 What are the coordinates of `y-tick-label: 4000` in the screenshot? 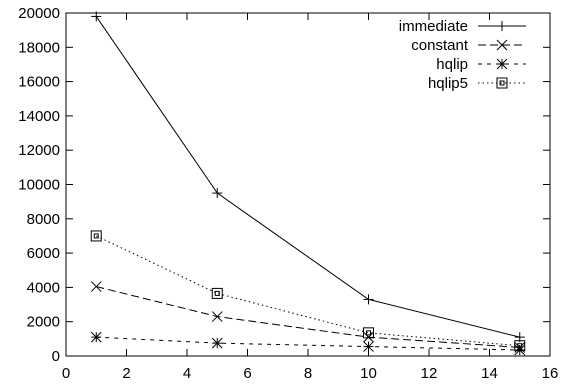 It's located at (43, 287).